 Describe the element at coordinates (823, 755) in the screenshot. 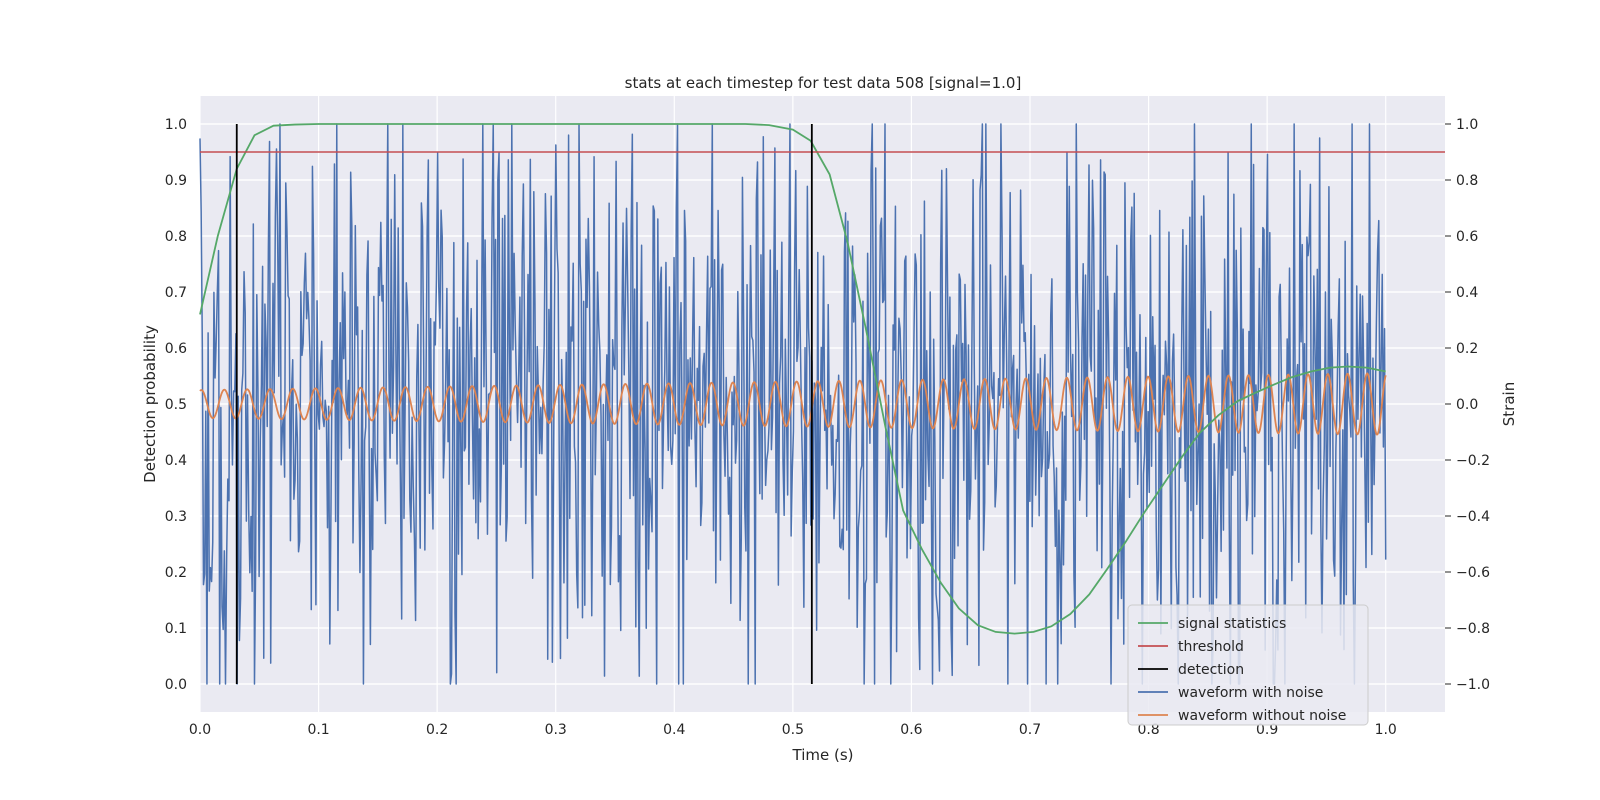

I see `x-axis-title: Time (s)` at that location.